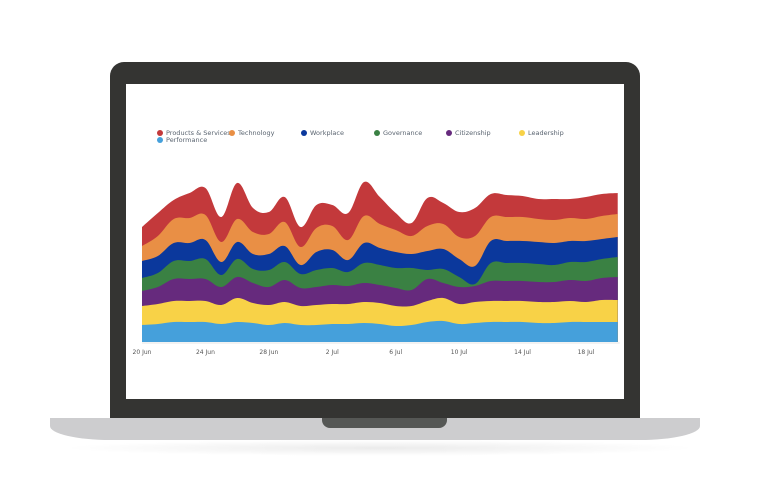  What do you see at coordinates (403, 133) in the screenshot?
I see `legend-label: Governance` at bounding box center [403, 133].